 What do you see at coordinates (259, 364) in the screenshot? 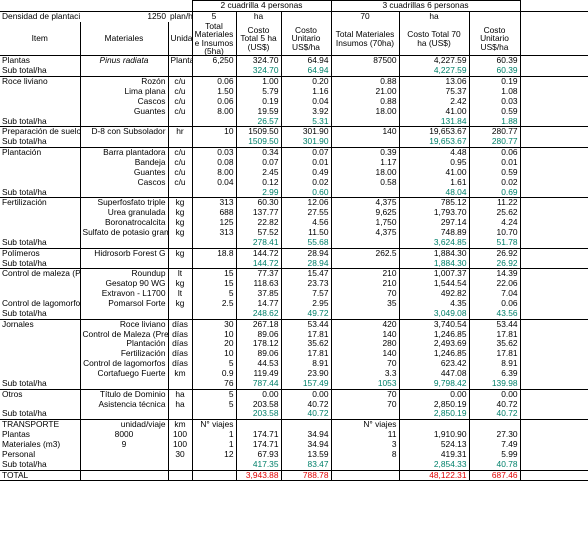
I see `cell: 44.53` at bounding box center [259, 364].